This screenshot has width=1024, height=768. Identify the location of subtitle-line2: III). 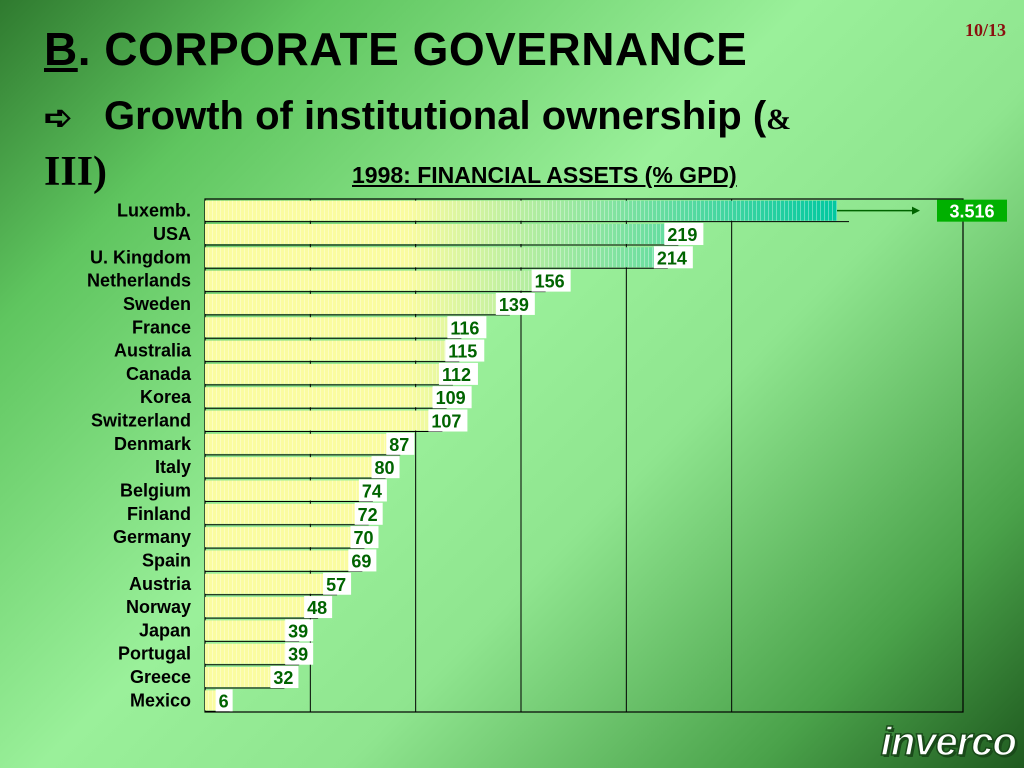
(76, 172).